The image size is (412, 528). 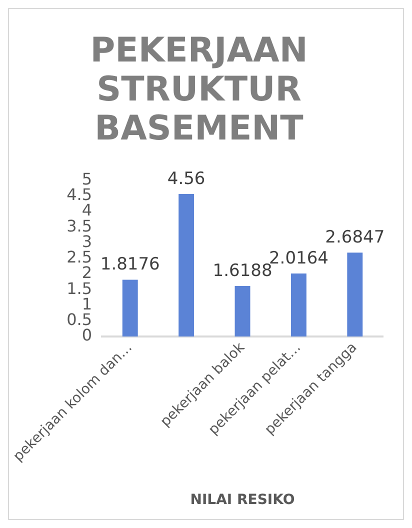 What do you see at coordinates (130, 264) in the screenshot?
I see `data-label: 1.8176` at bounding box center [130, 264].